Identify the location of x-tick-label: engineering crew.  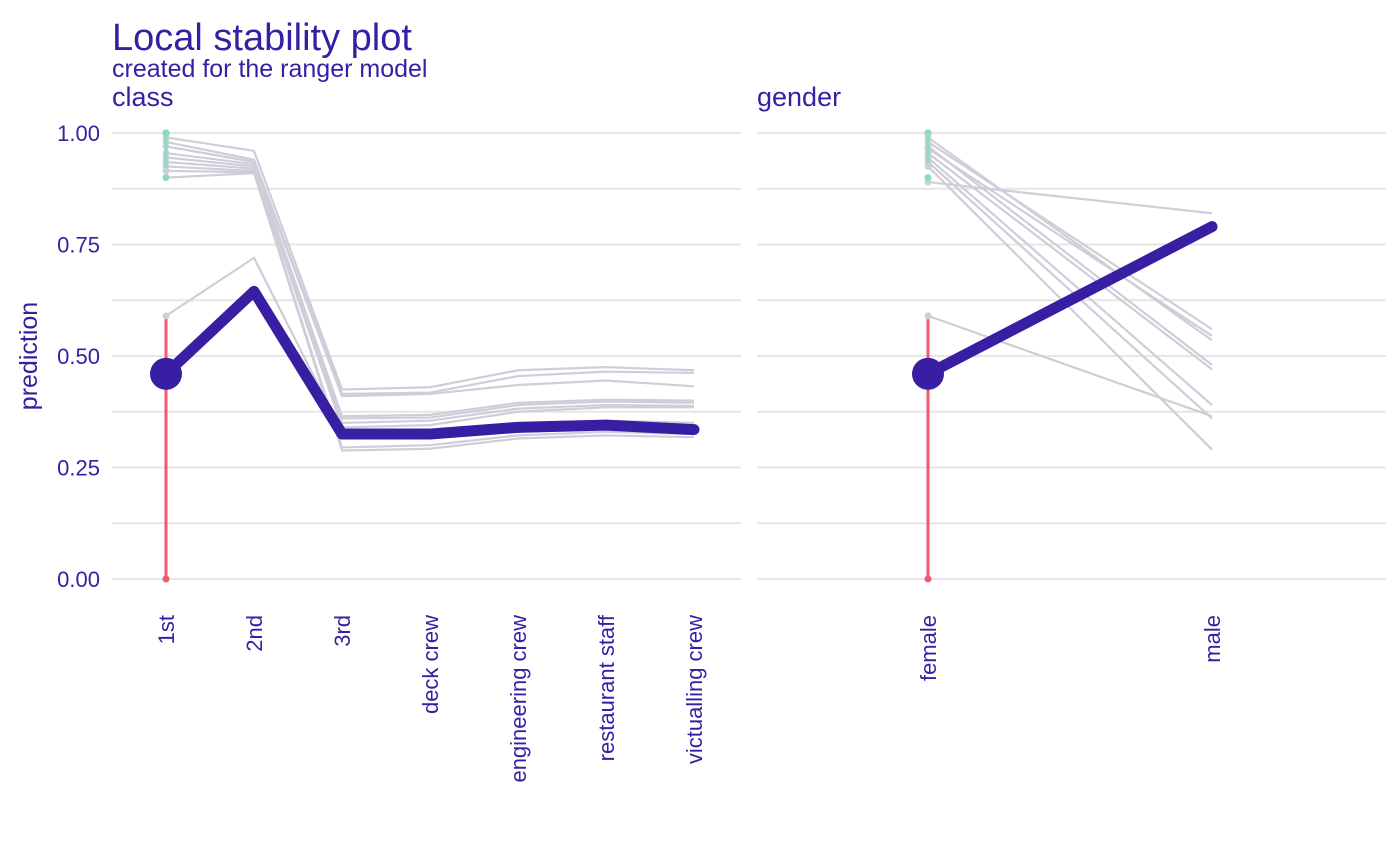
(518, 699).